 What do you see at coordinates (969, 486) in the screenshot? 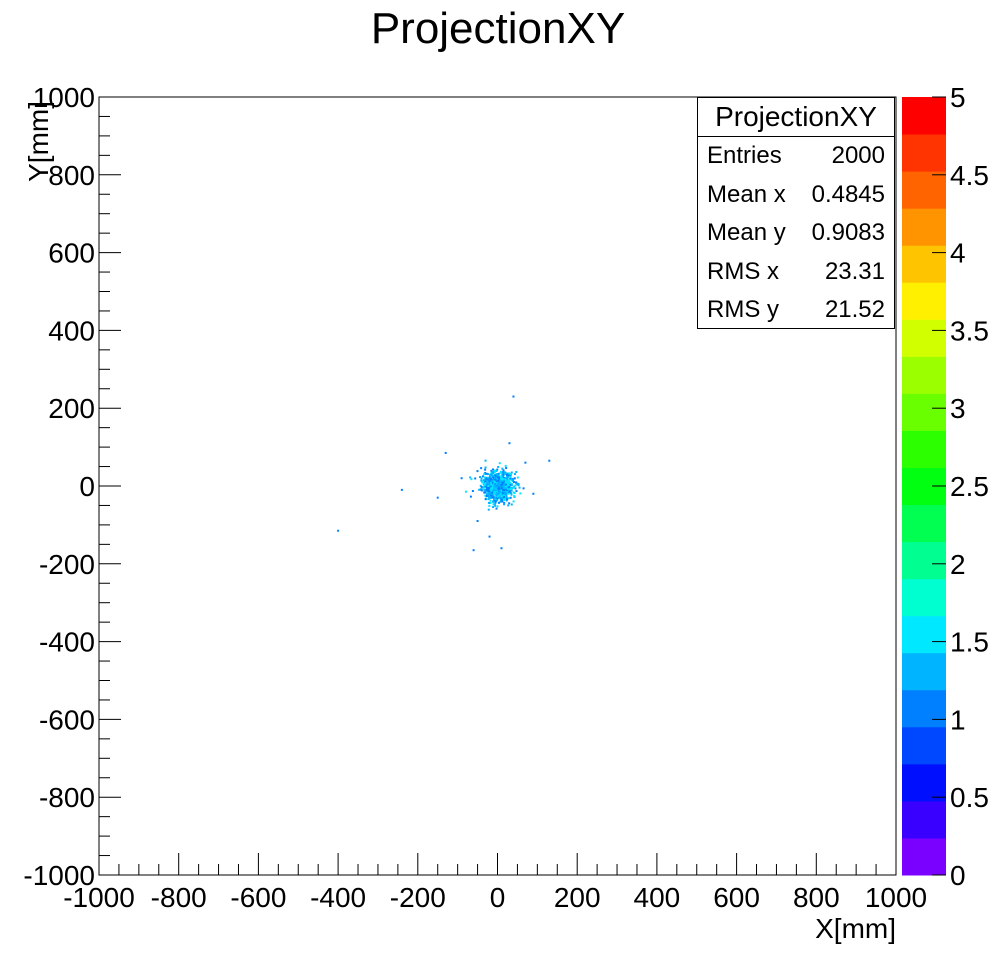
I see `color-scale-tick-label: 2.5` at bounding box center [969, 486].